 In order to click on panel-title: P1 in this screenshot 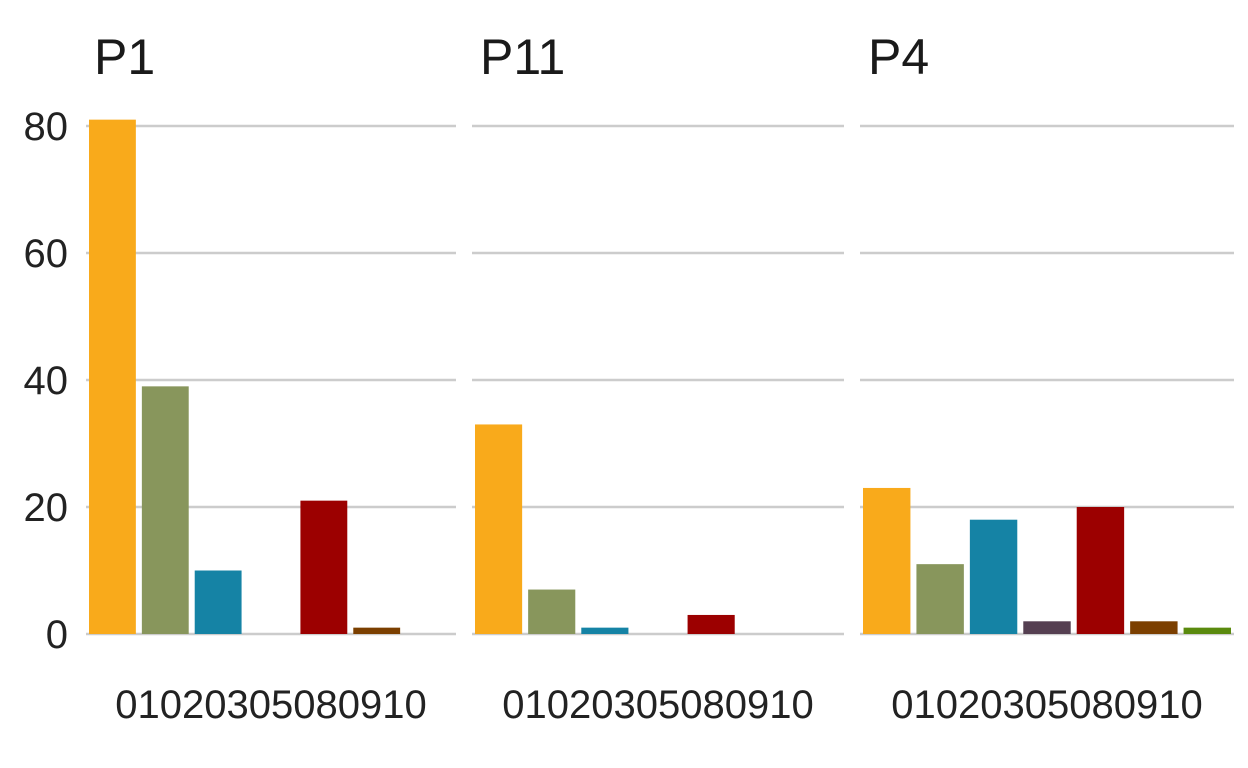, I will do `click(124, 57)`.